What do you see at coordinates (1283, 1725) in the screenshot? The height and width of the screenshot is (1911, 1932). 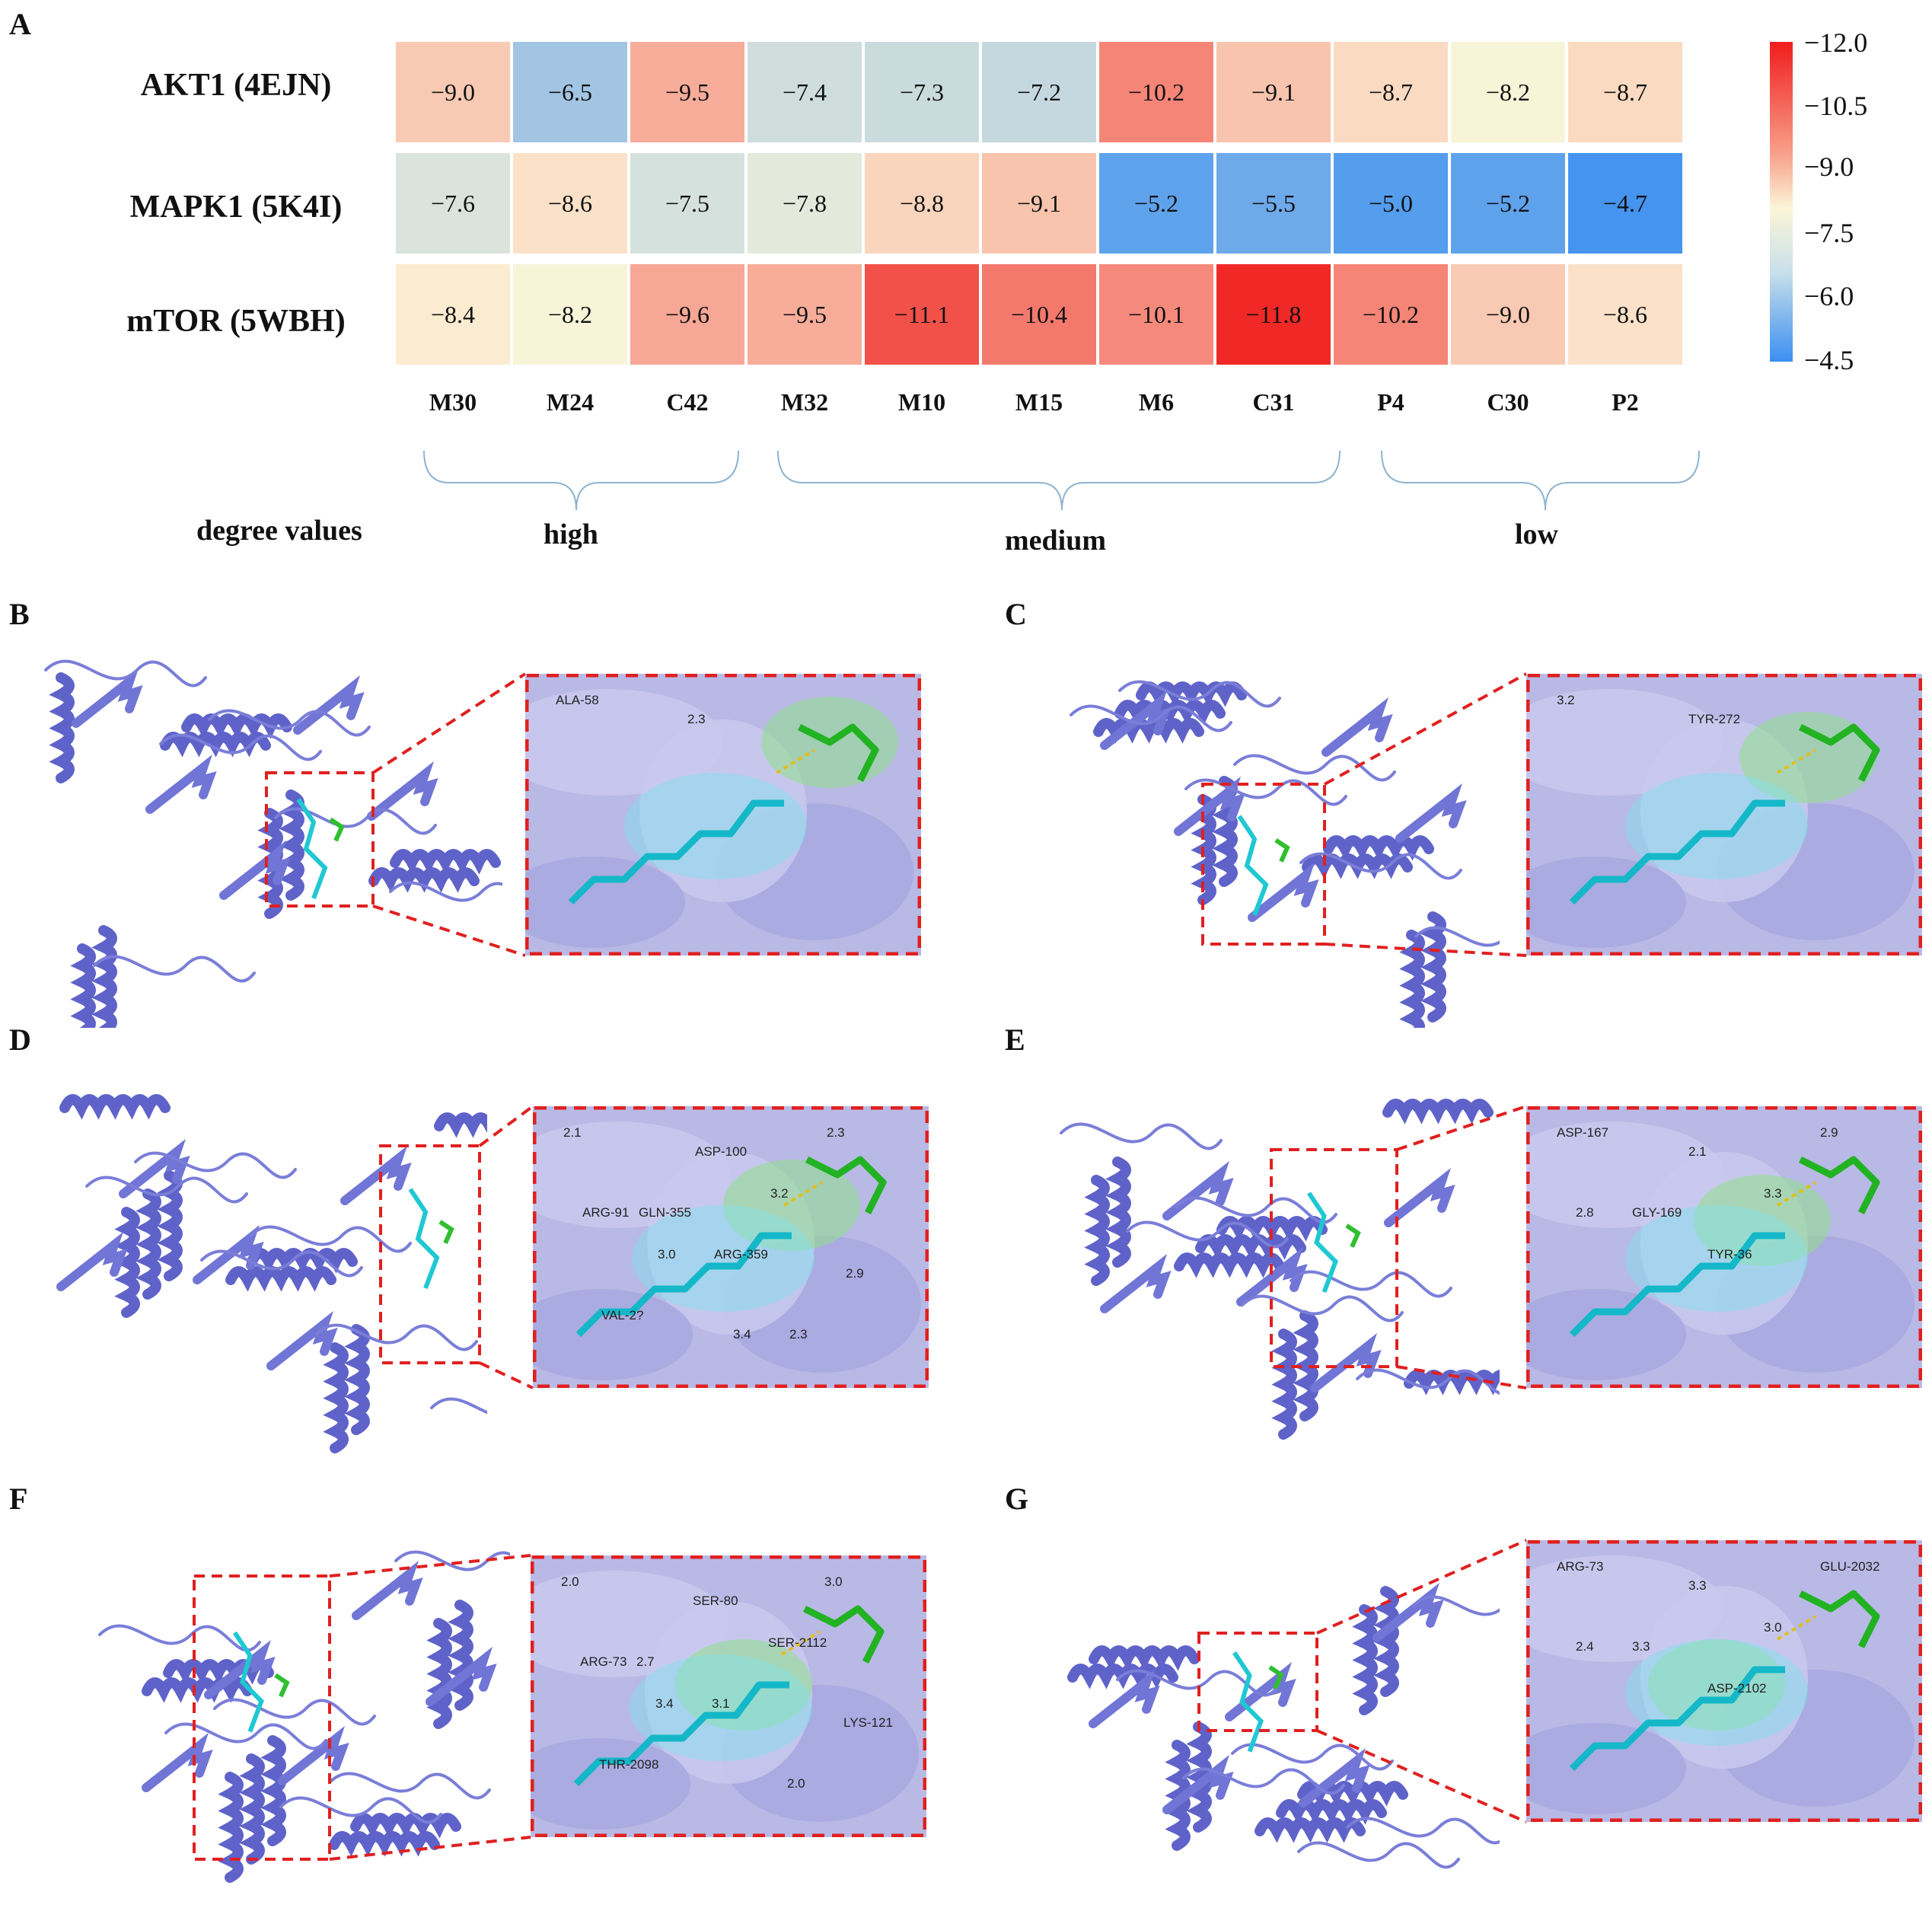 I see `protein-structure-g` at bounding box center [1283, 1725].